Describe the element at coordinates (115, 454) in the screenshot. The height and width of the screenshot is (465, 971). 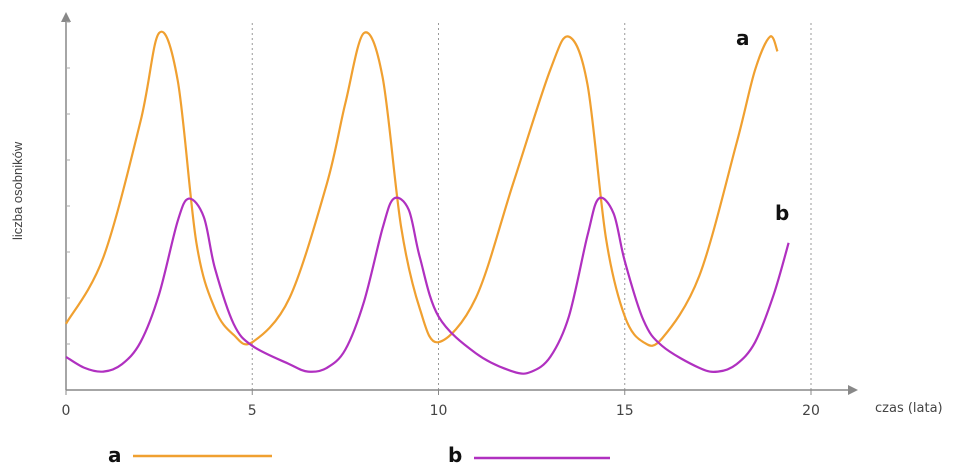
I see `legend-label-a: a` at that location.